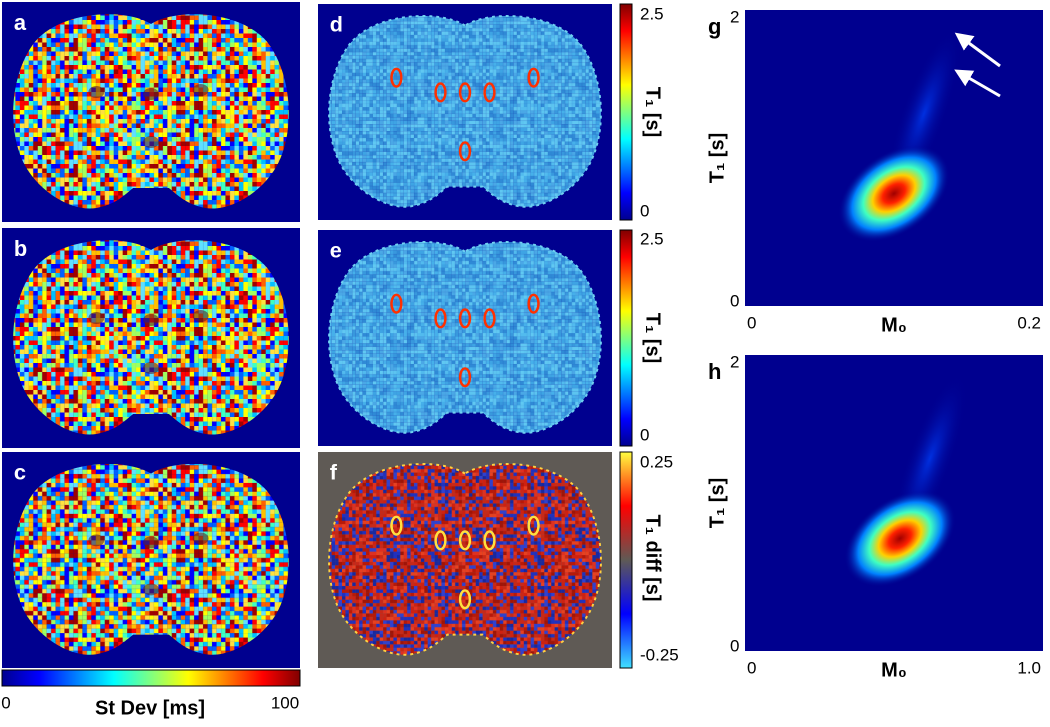 The width and height of the screenshot is (1050, 727). I want to click on panel-label: c, so click(20, 471).